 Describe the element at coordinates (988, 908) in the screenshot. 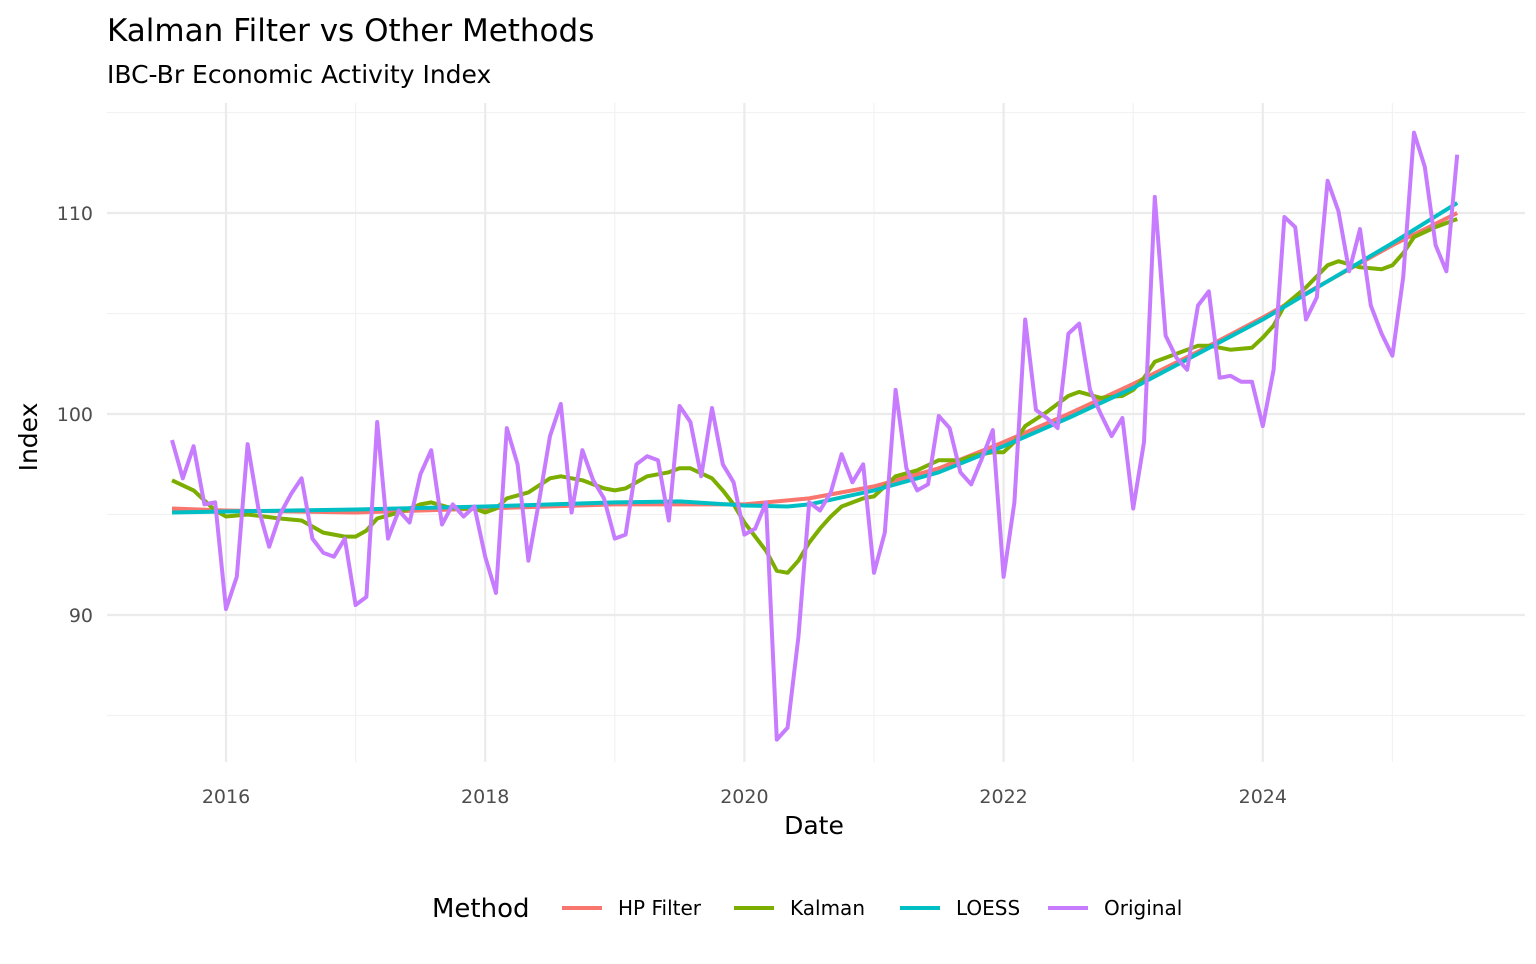

I see `legend-label-loess: LOESS` at that location.